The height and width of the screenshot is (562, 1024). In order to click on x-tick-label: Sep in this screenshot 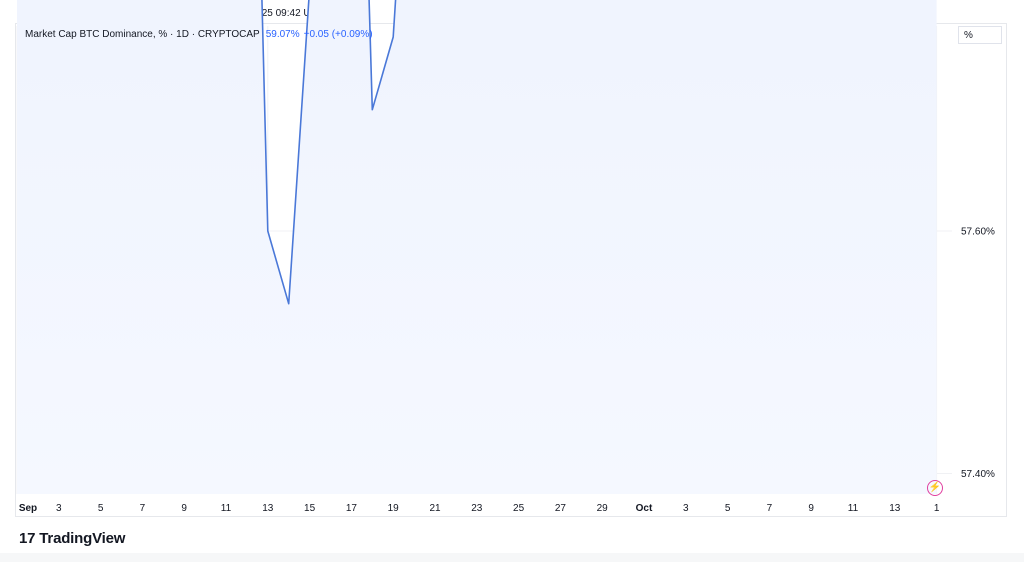, I will do `click(28, 508)`.